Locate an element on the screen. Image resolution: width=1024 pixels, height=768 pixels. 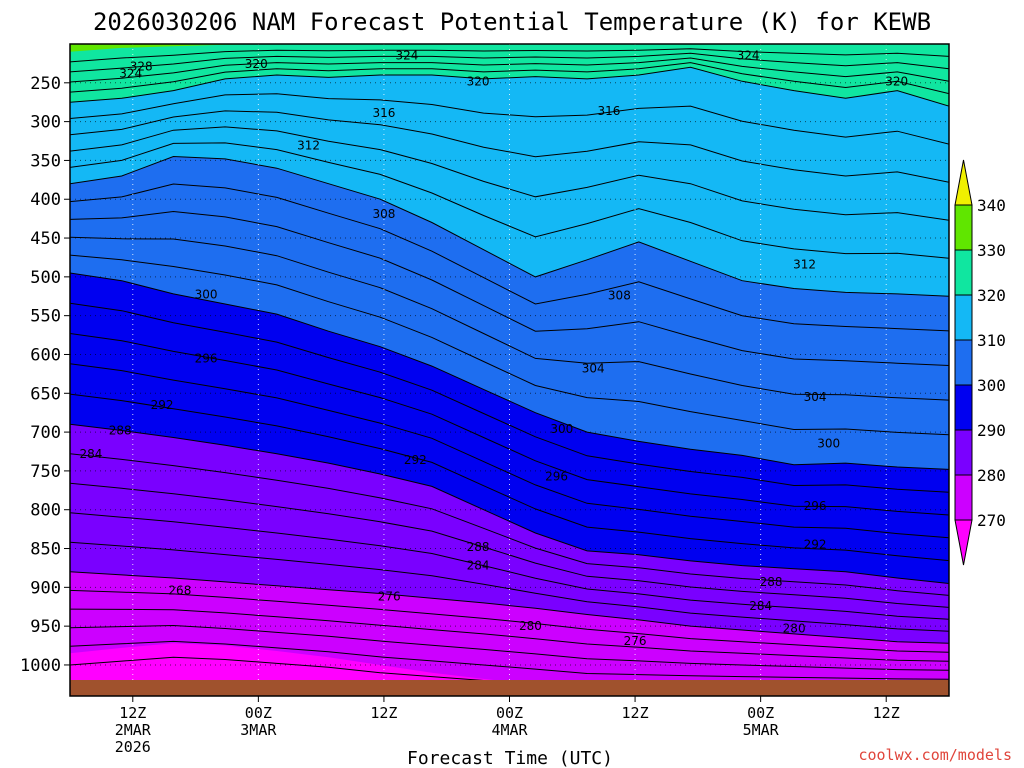
x-tick-label-54-1: 12Z is located at coordinates (635, 713).